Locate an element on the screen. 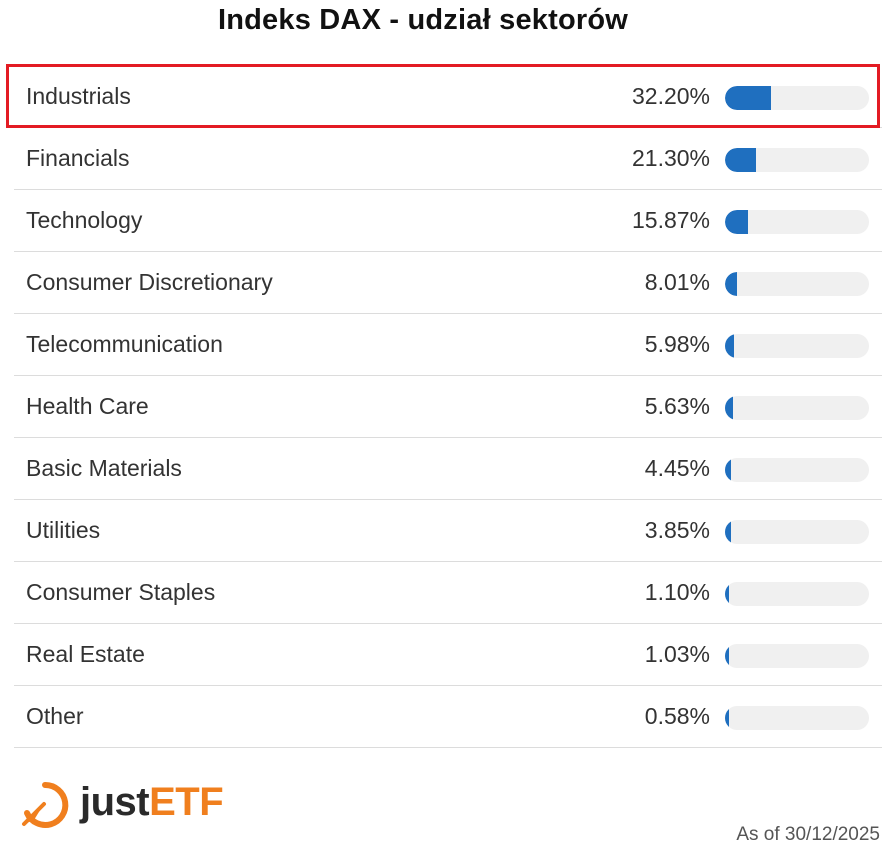  sector-name: Real Estate is located at coordinates (85, 654).